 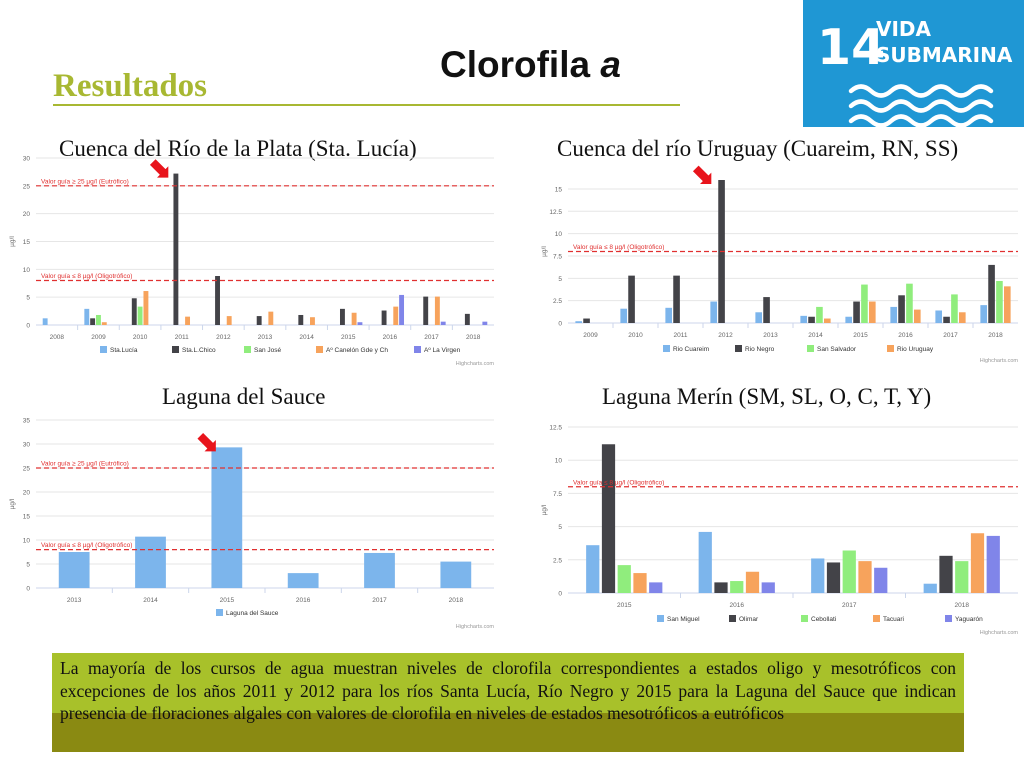 What do you see at coordinates (758, 148) in the screenshot?
I see `chart-title-rio-uruguay: Cuenca del río Uruguay (Cuareim, RN, SS)` at bounding box center [758, 148].